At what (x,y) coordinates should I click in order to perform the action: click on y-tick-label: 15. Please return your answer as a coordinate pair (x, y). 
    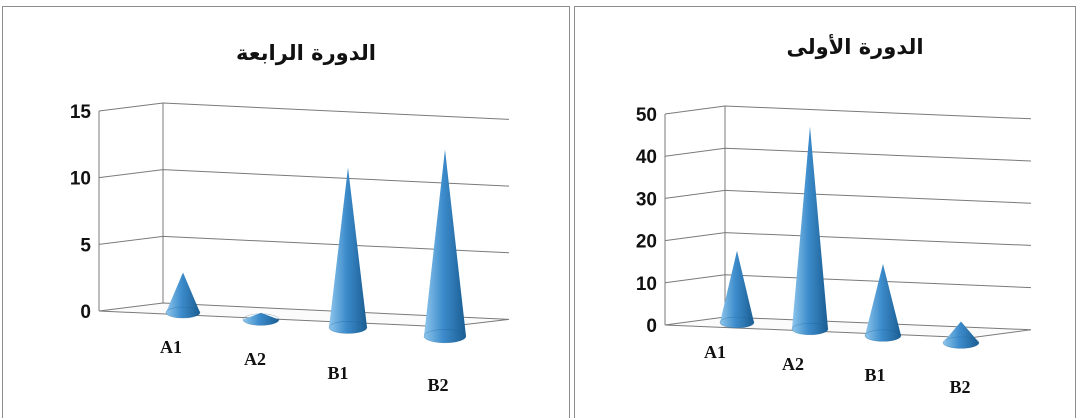
    Looking at the image, I should click on (81, 112).